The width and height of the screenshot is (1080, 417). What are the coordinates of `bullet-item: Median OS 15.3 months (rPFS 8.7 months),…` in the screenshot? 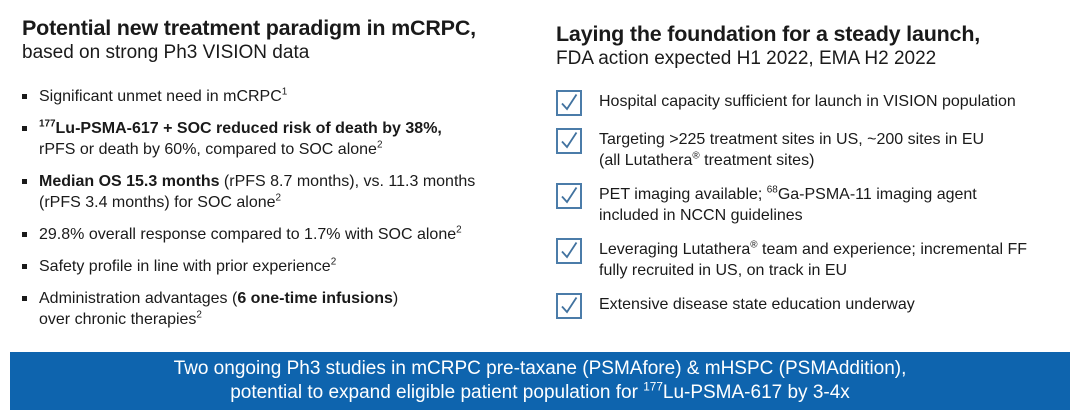 It's located at (274, 192).